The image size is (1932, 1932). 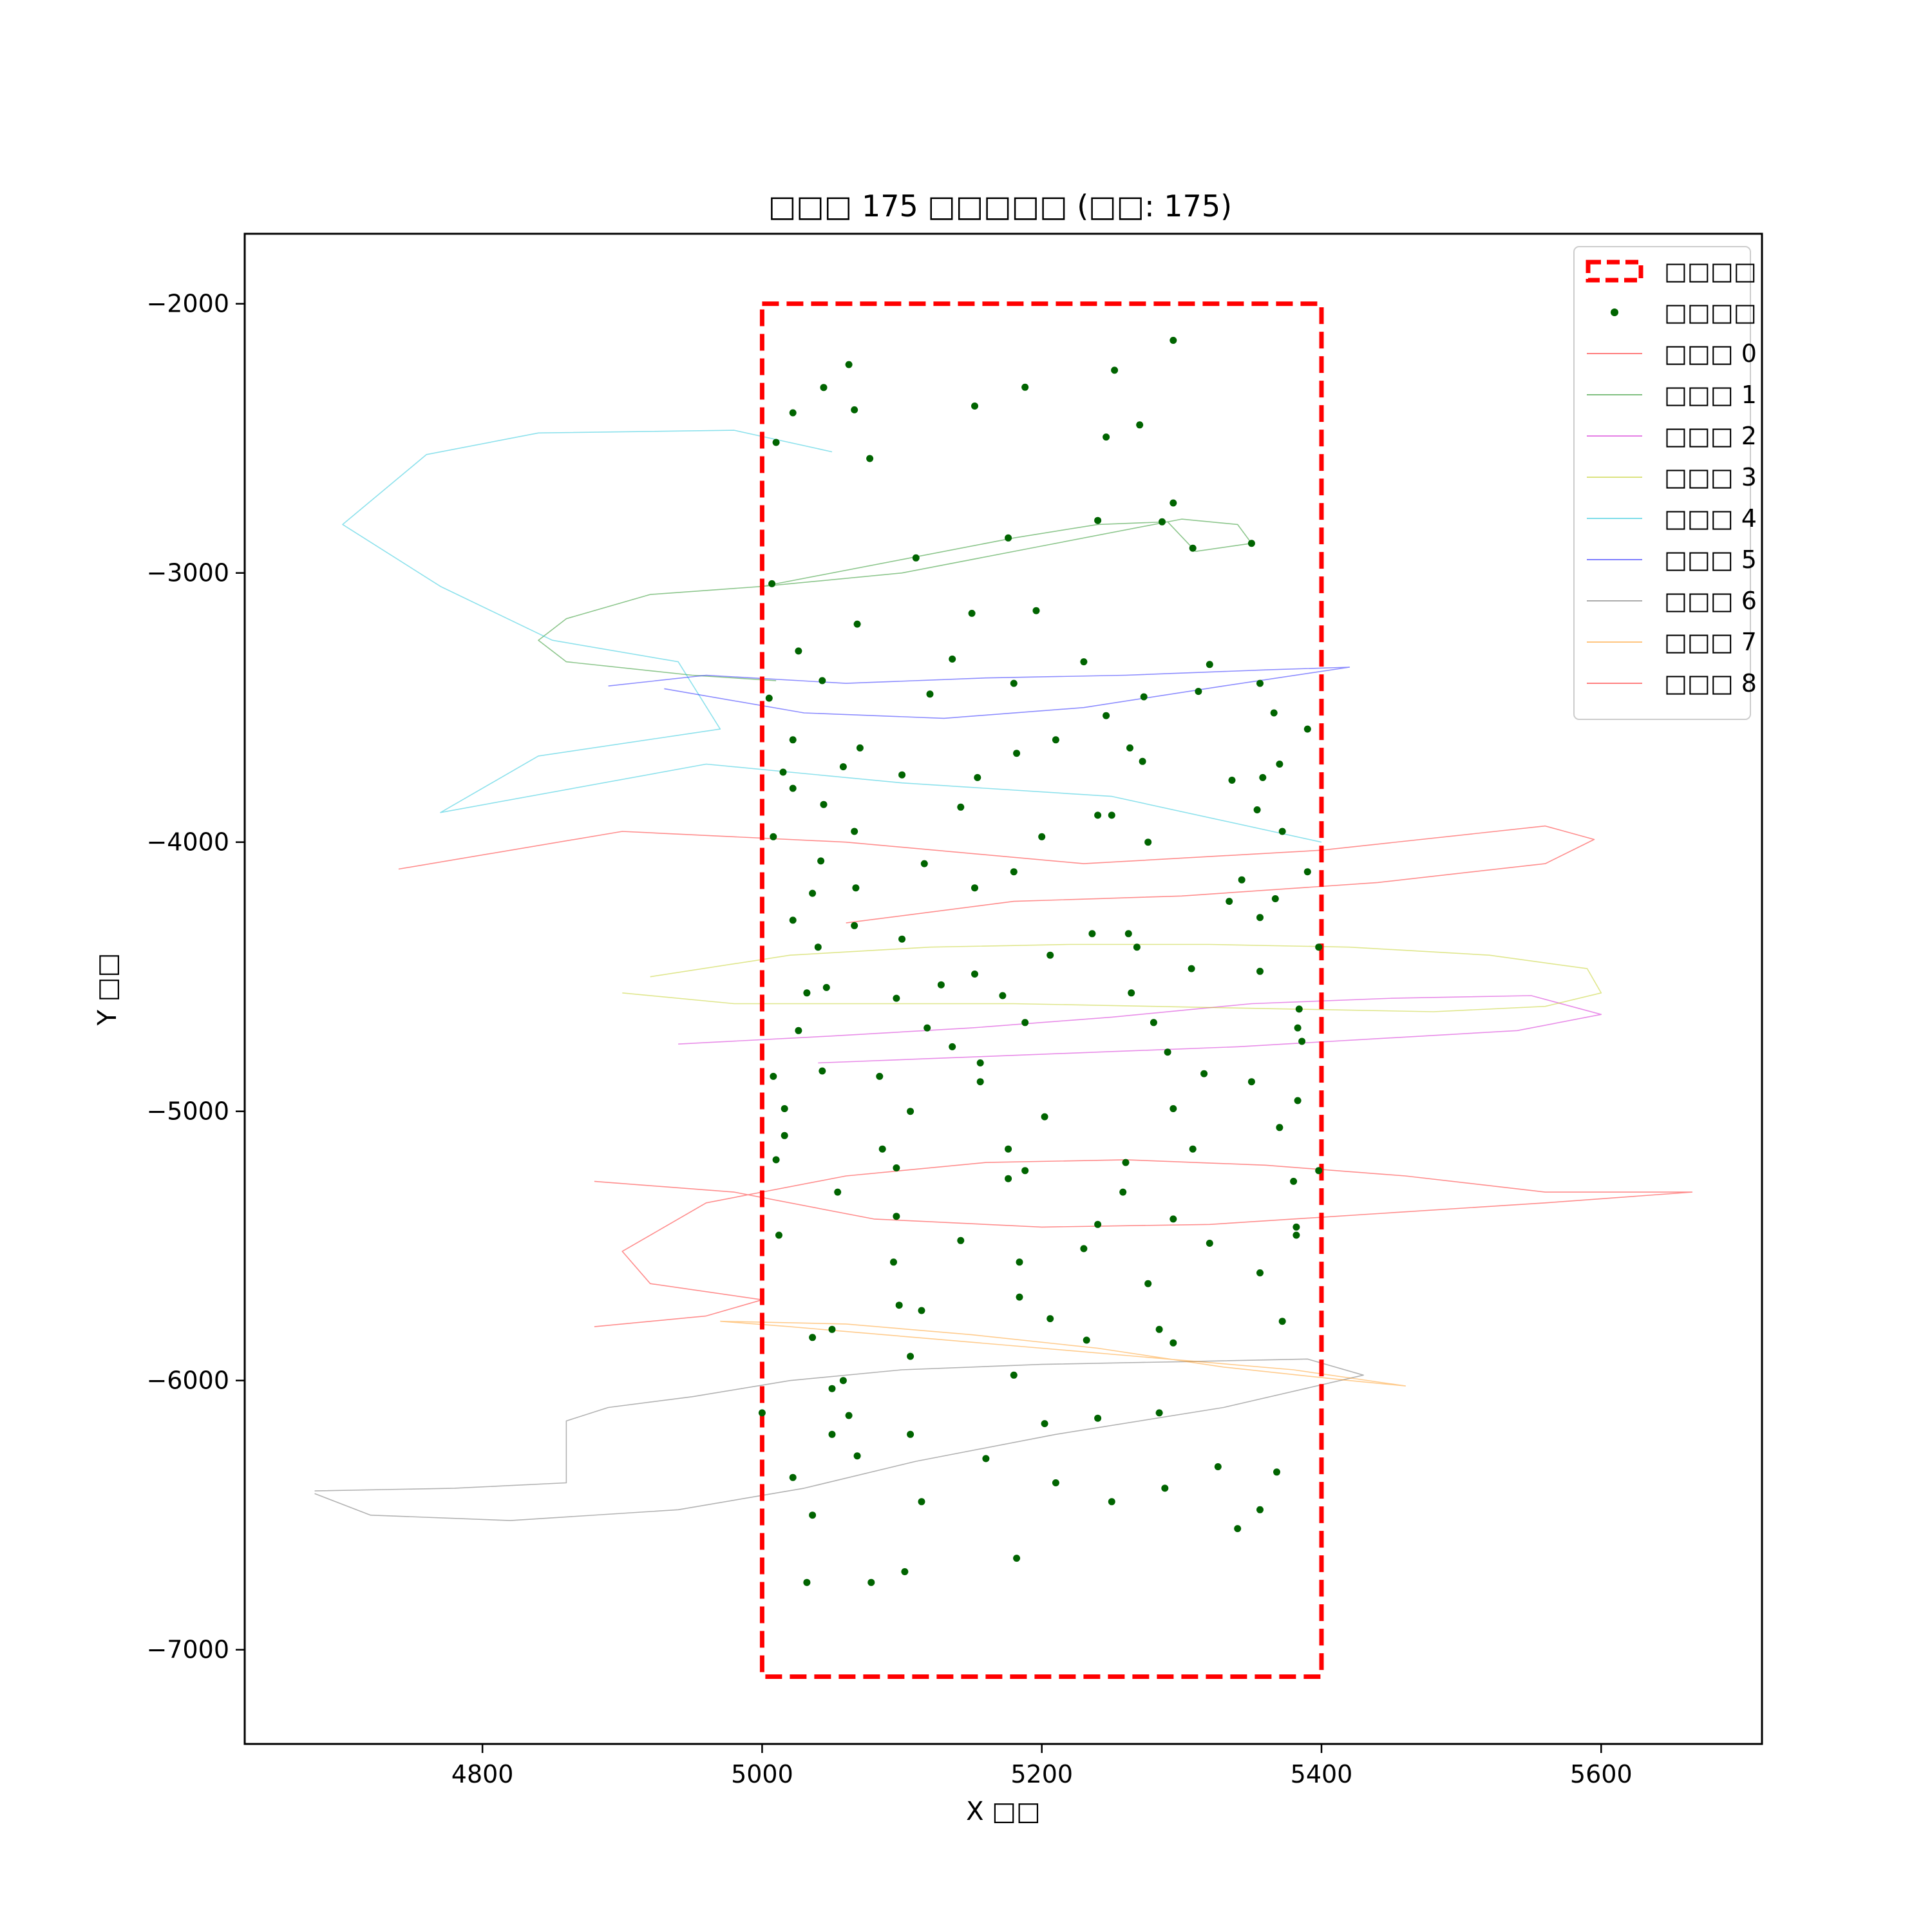 I want to click on legend-label-series-0: □□□ 0, so click(x=1710, y=353).